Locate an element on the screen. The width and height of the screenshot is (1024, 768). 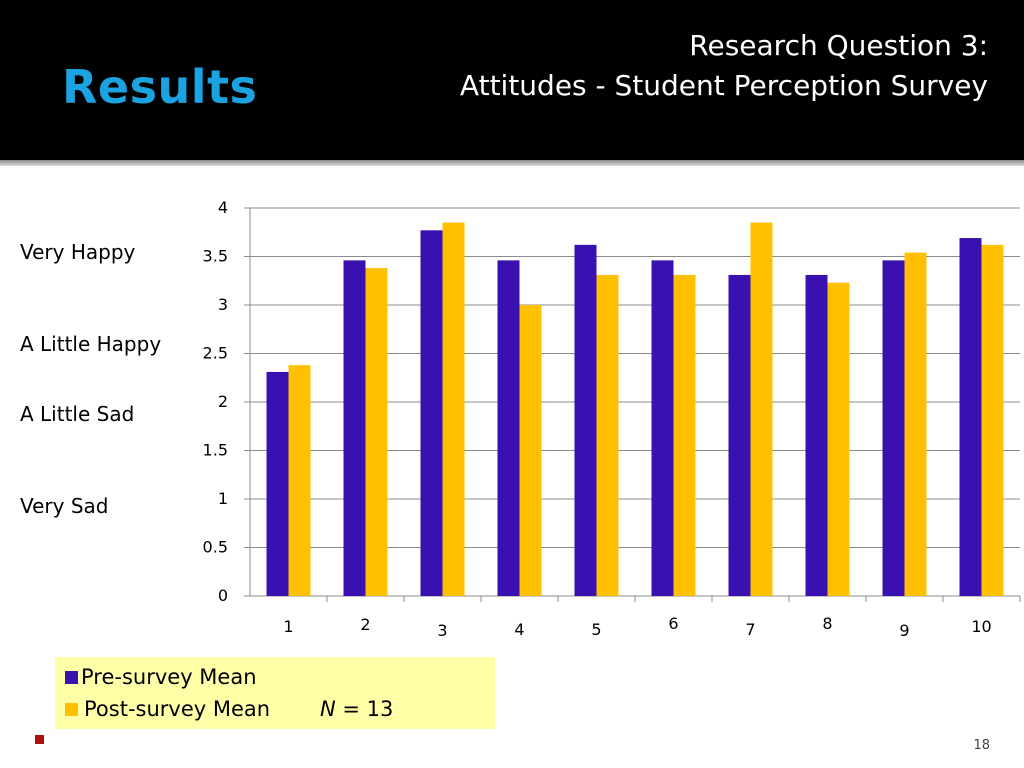
sample-size-note: N = 13 is located at coordinates (356, 709).